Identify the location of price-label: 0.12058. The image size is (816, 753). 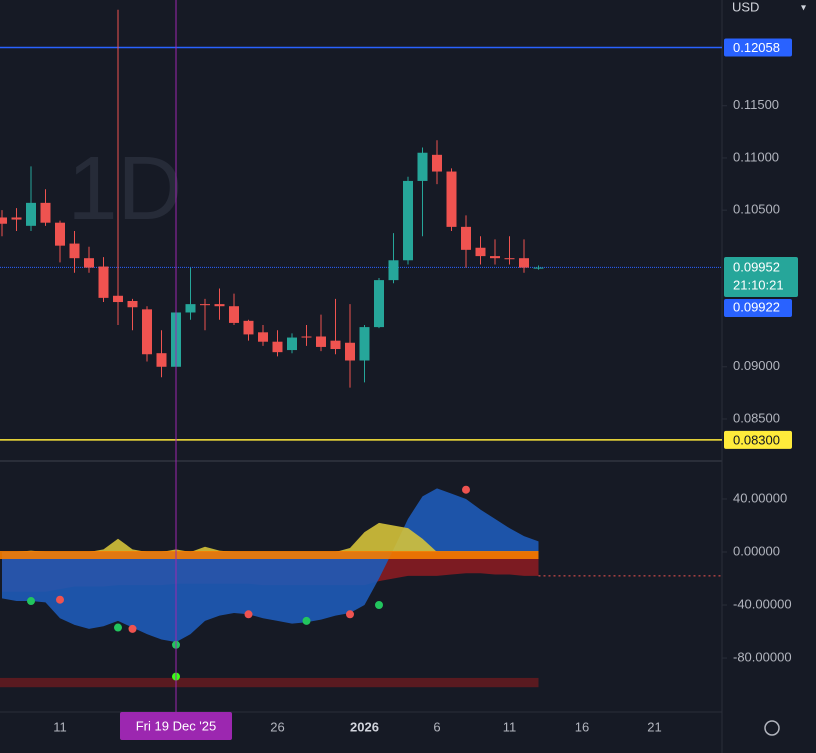
(756, 47).